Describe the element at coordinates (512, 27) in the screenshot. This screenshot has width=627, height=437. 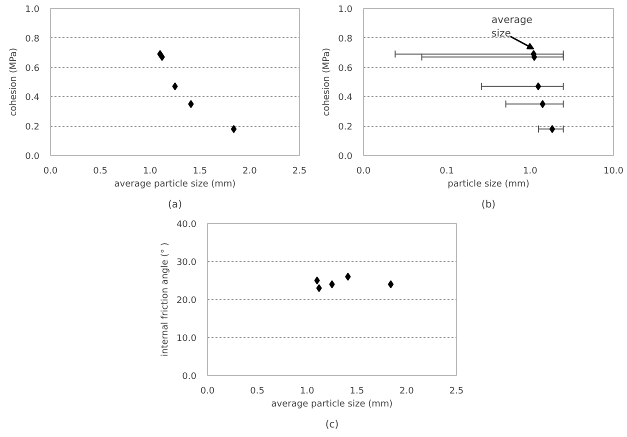
I see `annotation: average size` at that location.